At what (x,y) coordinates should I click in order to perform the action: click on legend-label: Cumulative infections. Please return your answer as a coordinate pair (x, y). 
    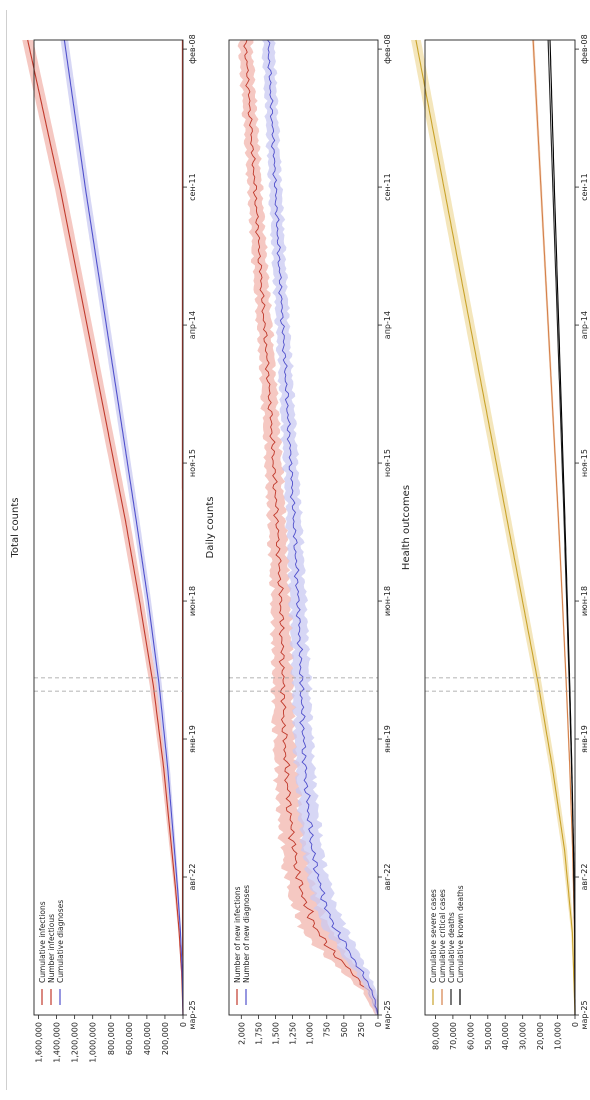
    Looking at the image, I should click on (42, 942).